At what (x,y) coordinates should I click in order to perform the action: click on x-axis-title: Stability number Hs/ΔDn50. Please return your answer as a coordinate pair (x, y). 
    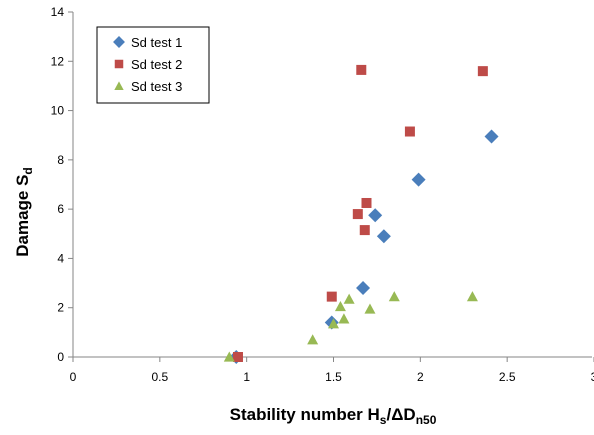
    Looking at the image, I should click on (333, 416).